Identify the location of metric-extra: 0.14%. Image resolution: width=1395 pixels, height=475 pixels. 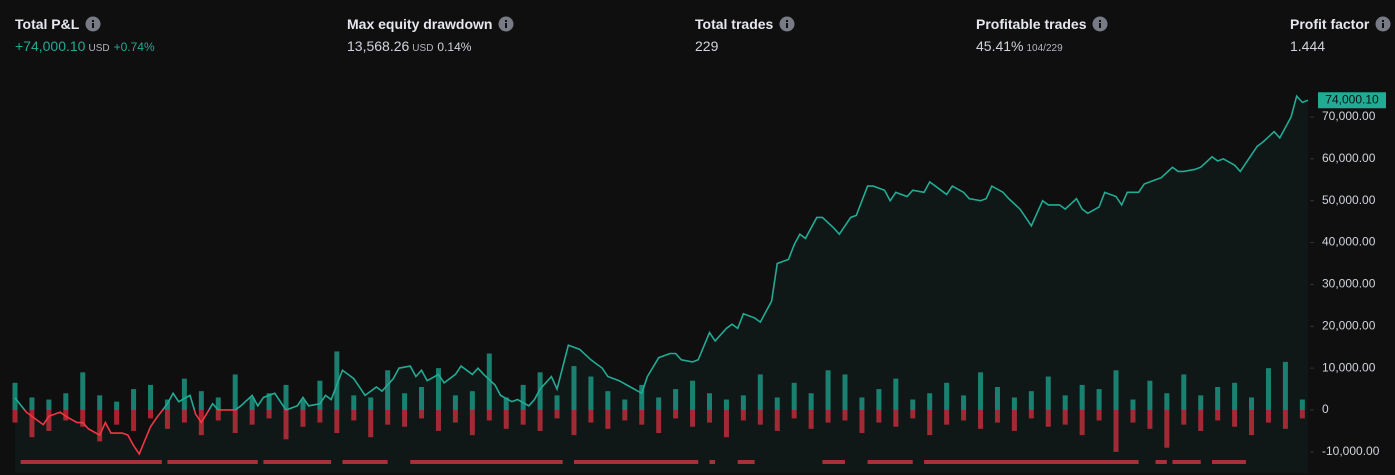
(454, 47).